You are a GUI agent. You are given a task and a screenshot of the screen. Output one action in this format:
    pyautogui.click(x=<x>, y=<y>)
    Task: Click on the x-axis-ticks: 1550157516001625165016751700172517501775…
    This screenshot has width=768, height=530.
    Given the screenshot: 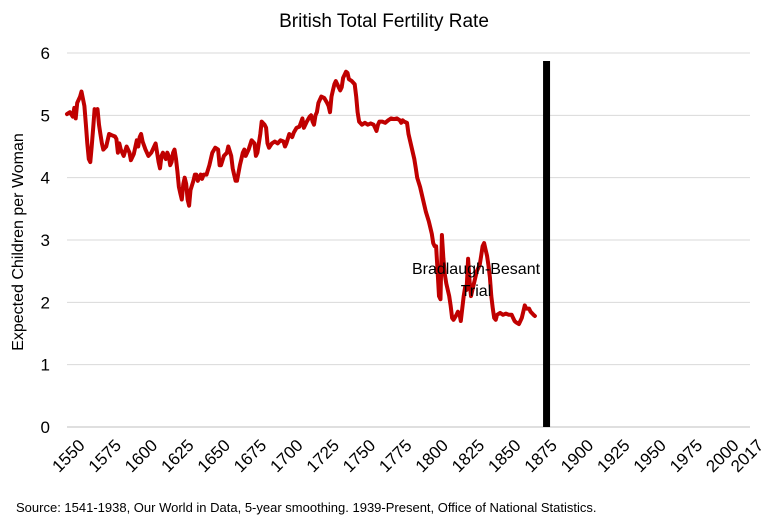 What is the action you would take?
    pyautogui.click(x=407, y=456)
    